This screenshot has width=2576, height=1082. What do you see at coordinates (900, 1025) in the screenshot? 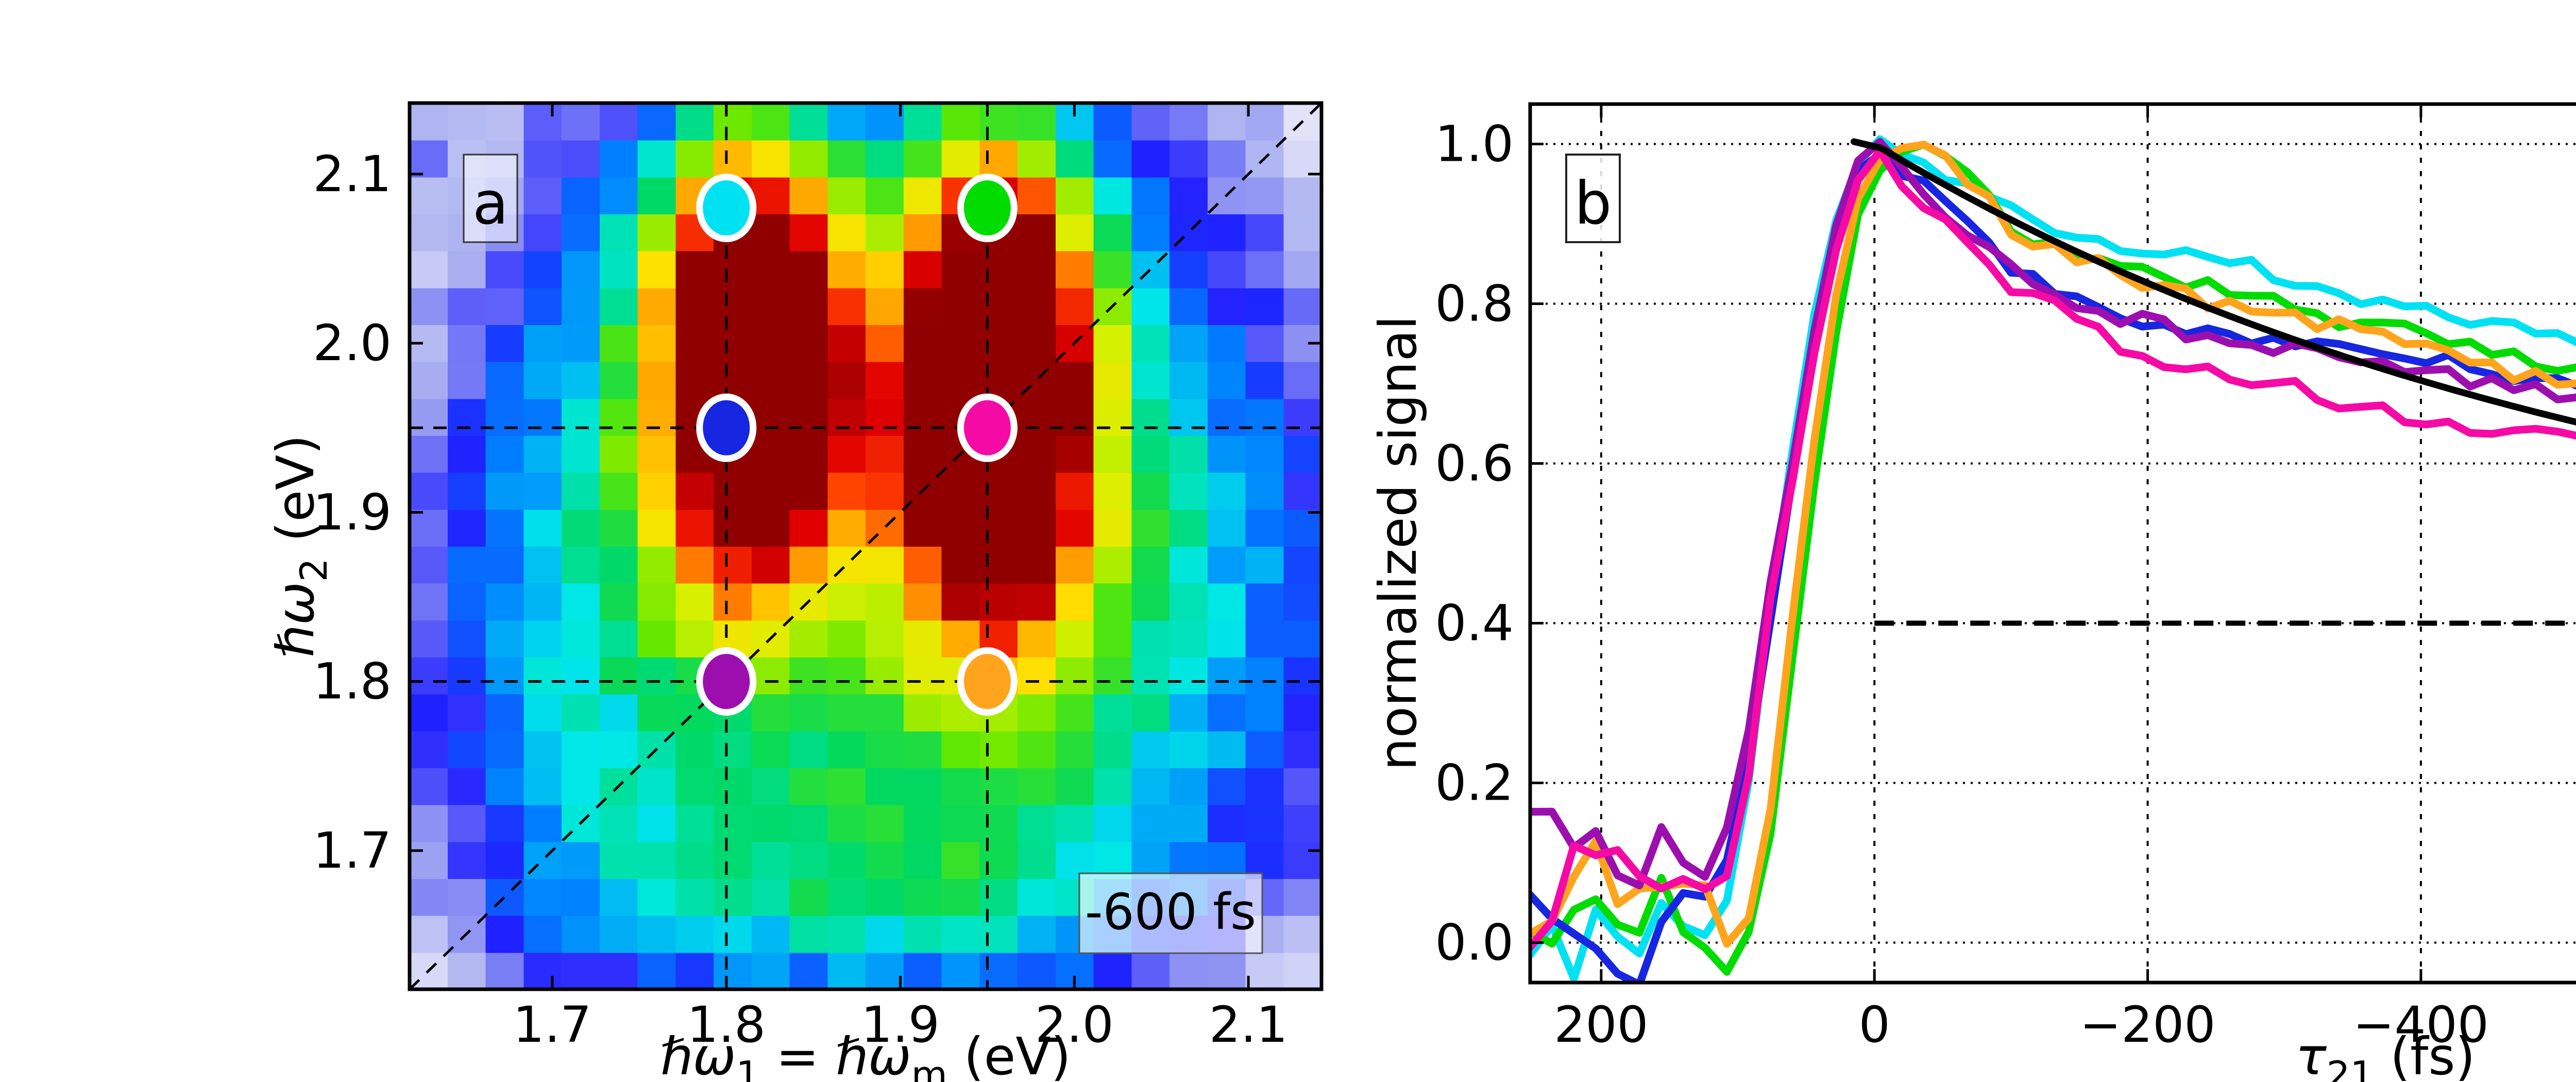
I see `x-tick-label: 1.9` at bounding box center [900, 1025].